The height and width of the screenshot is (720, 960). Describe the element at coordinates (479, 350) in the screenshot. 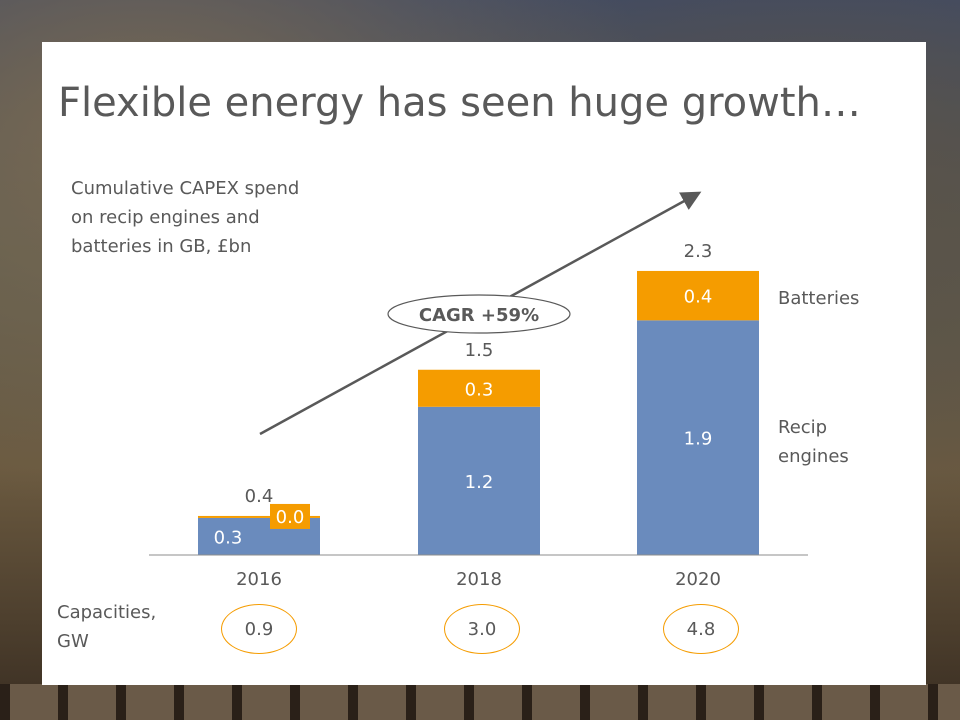

I see `total-label-2018: 1.5` at that location.